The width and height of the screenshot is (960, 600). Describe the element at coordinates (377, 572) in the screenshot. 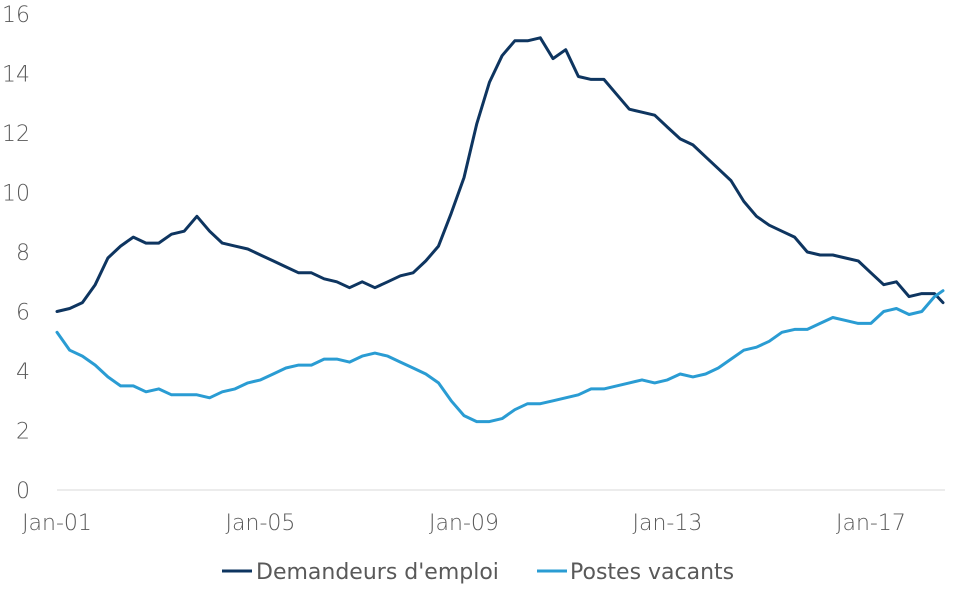

I see `legend-label: Demandeurs d'emploi` at that location.